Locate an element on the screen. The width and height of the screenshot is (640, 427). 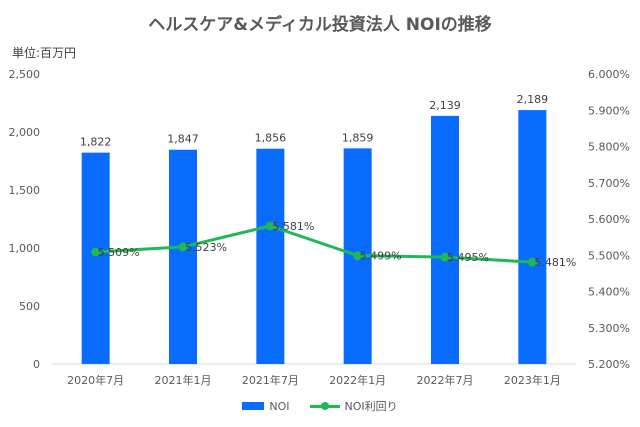
legend-label-noi: NOI is located at coordinates (279, 406).